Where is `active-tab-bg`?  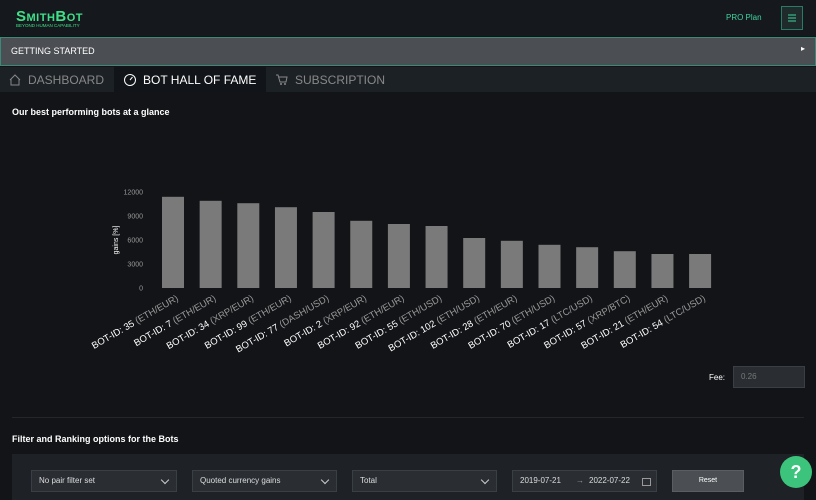
active-tab-bg is located at coordinates (190, 79).